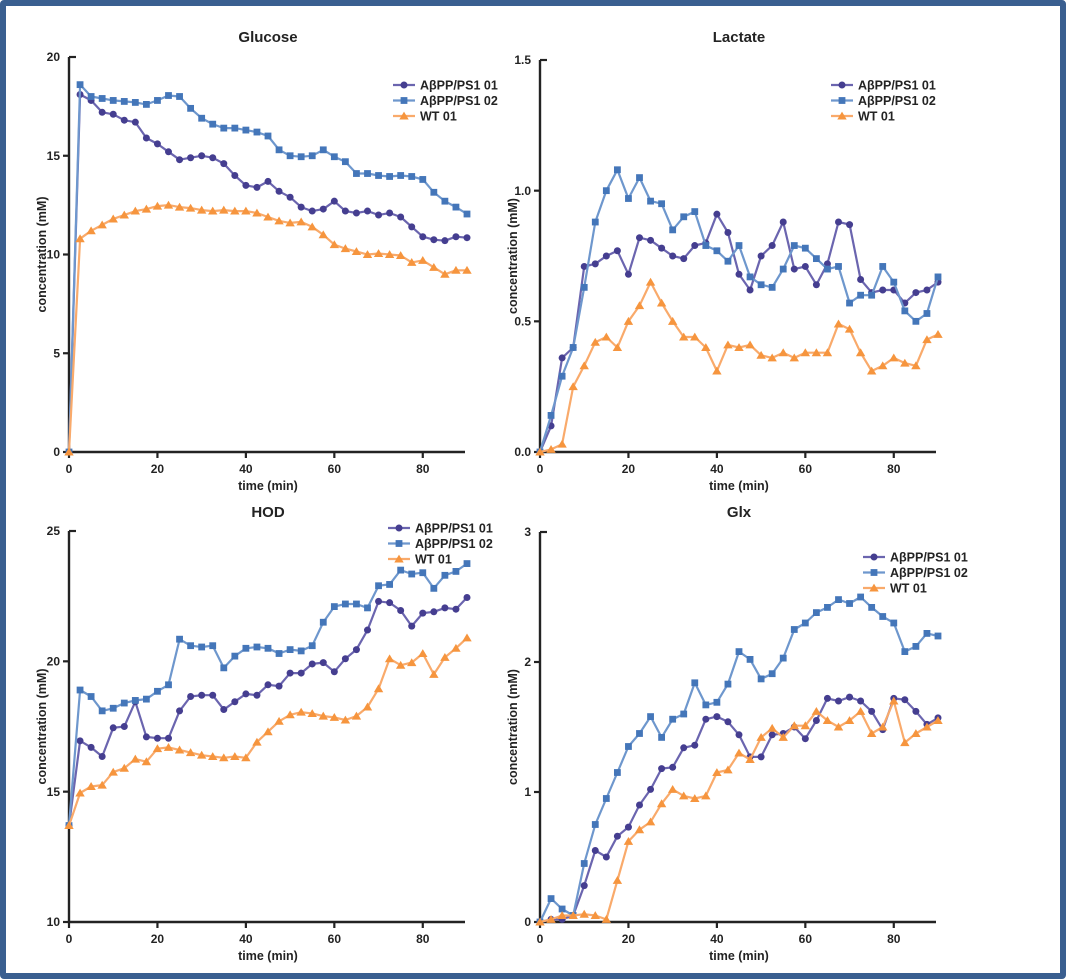 This screenshot has height=979, width=1066. Describe the element at coordinates (54, 792) in the screenshot. I see `y-tick-label: 15` at that location.